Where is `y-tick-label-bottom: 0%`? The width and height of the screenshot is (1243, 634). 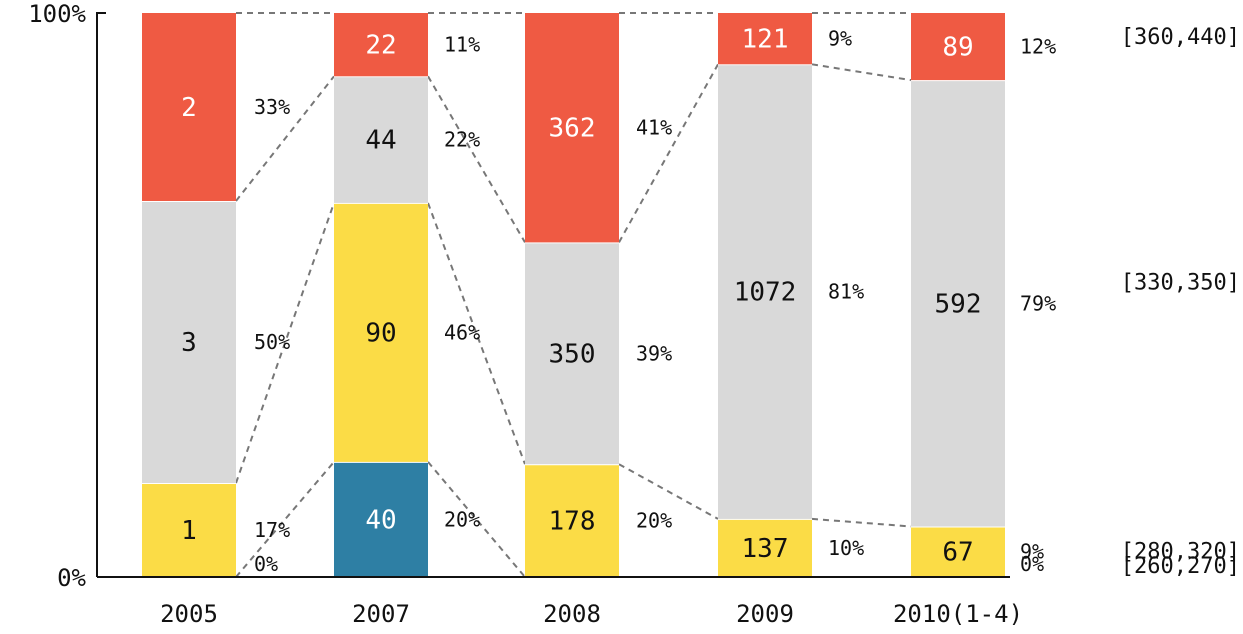
y-tick-label-bottom: 0% is located at coordinates (71, 578).